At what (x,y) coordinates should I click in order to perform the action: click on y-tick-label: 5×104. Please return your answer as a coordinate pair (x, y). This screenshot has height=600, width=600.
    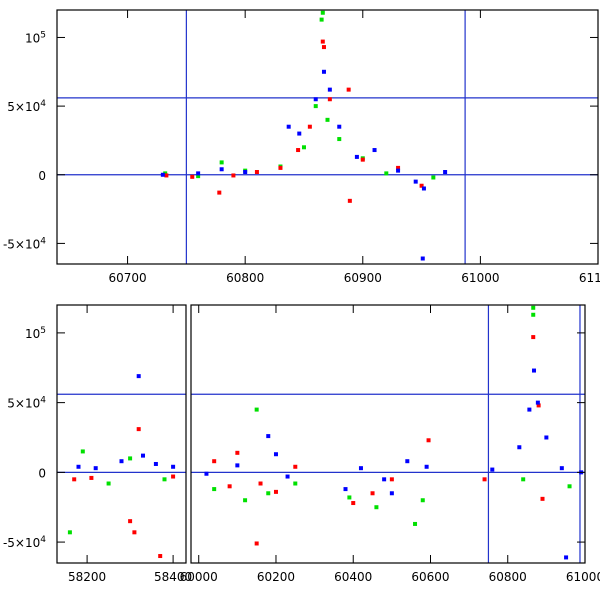
    Looking at the image, I should click on (26, 403).